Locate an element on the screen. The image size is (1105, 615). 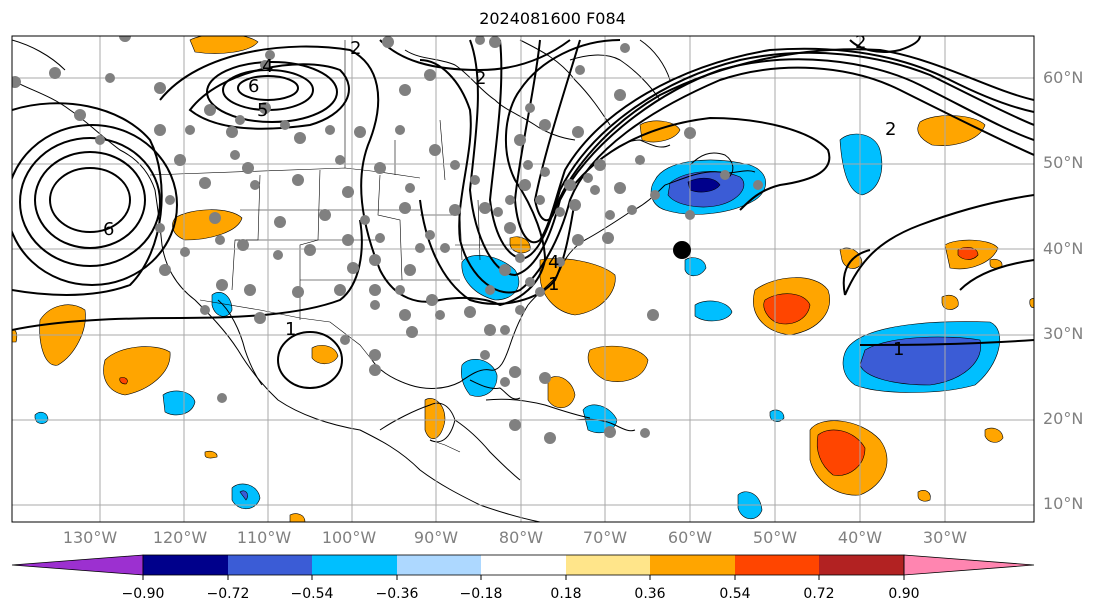
colorbar-tick-label: −0.90 is located at coordinates (143, 594).